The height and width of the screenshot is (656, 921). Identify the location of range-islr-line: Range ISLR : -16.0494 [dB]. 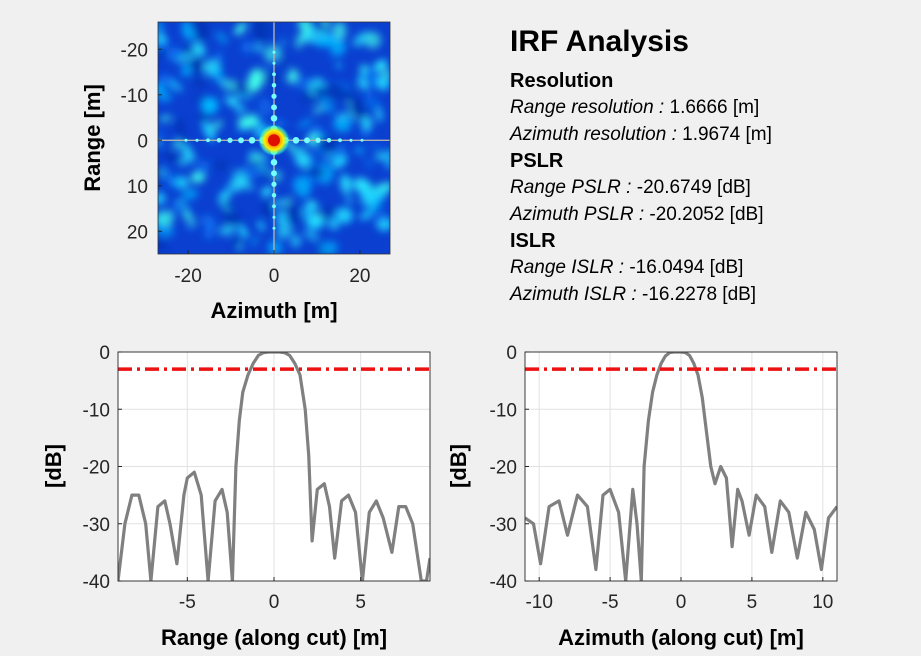
(641, 267).